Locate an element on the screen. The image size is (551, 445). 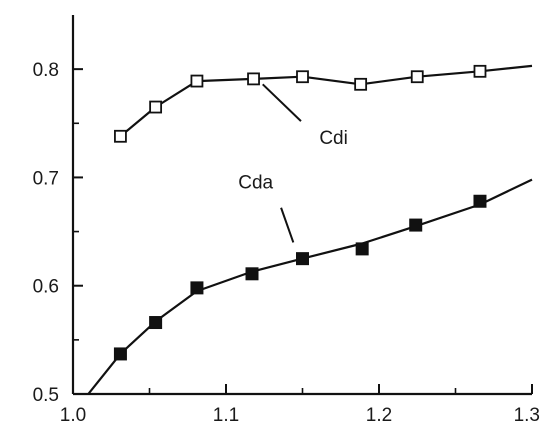
y-tick-label: 0.6 is located at coordinates (46, 287).